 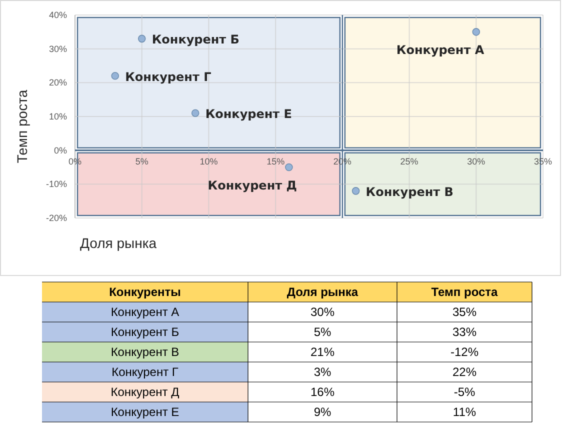 What do you see at coordinates (145, 312) in the screenshot?
I see `category-label: Конкурент А` at bounding box center [145, 312].